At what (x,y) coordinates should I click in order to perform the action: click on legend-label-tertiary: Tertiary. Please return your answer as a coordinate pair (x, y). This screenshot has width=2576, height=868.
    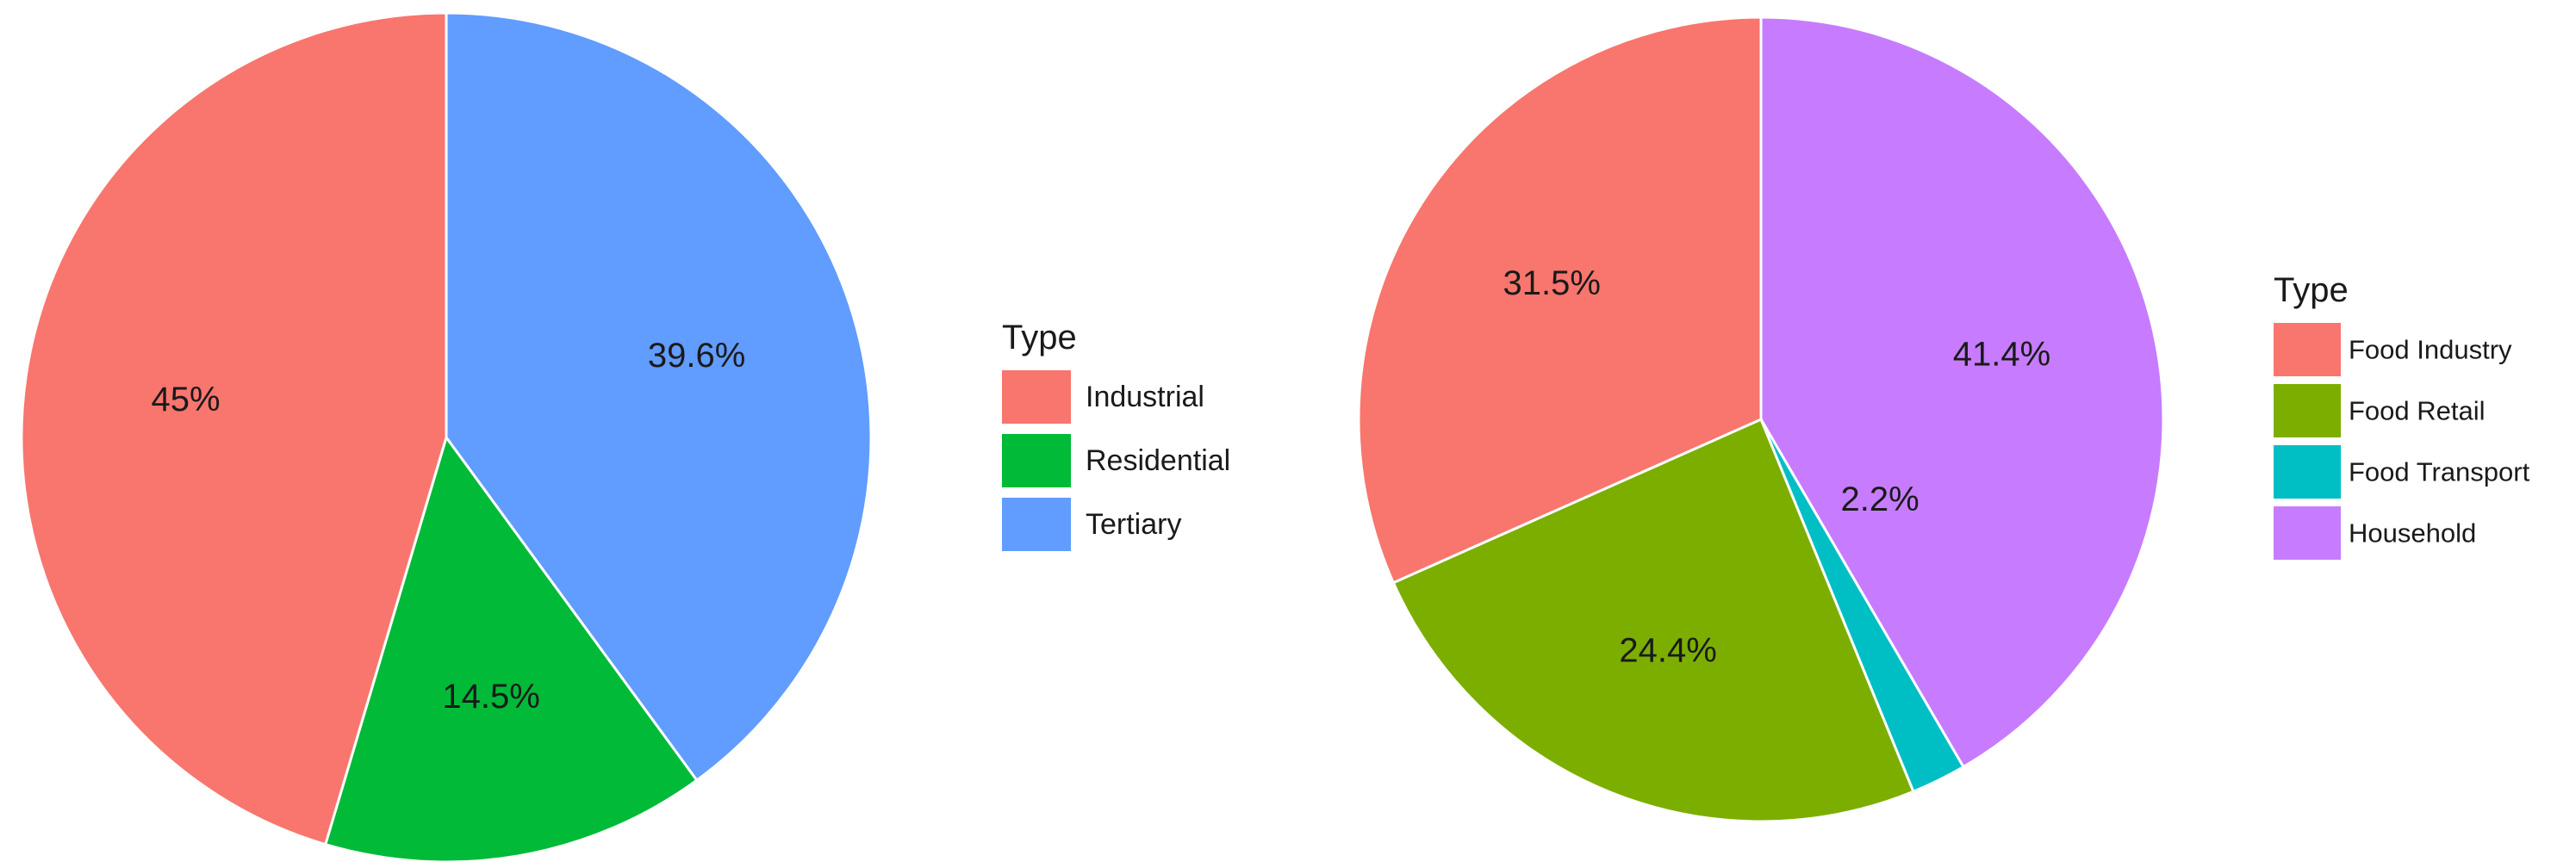
    Looking at the image, I should click on (1133, 524).